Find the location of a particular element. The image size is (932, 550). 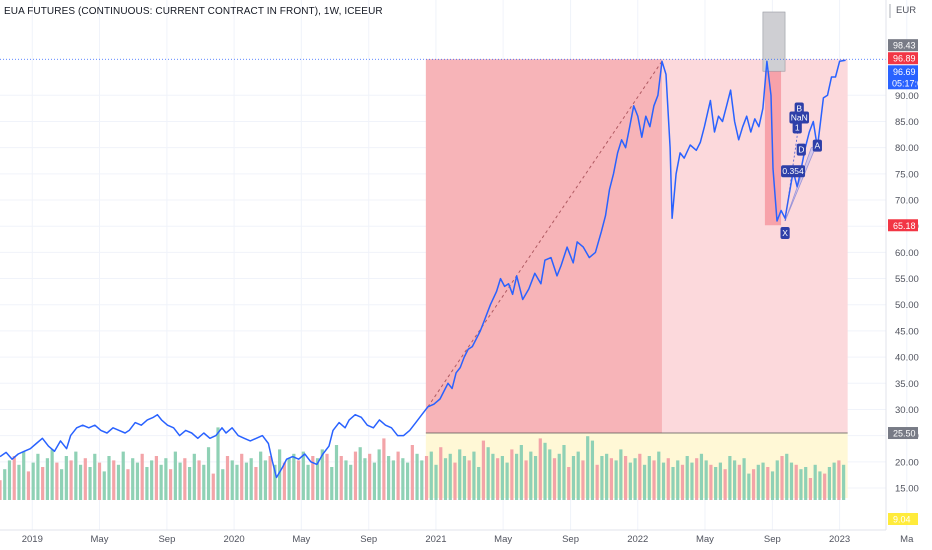

price-tag-label: 9.04 is located at coordinates (902, 520).